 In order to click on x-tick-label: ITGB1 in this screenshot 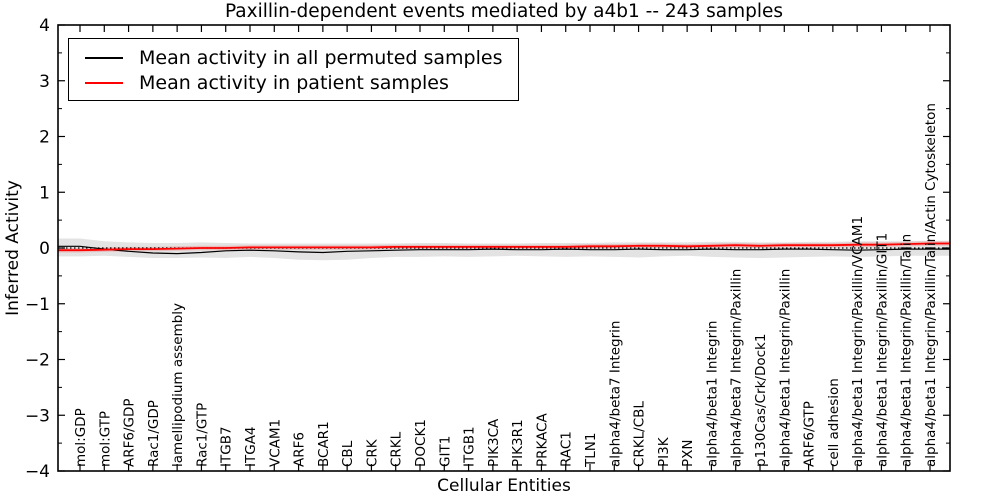, I will do `click(470, 446)`.